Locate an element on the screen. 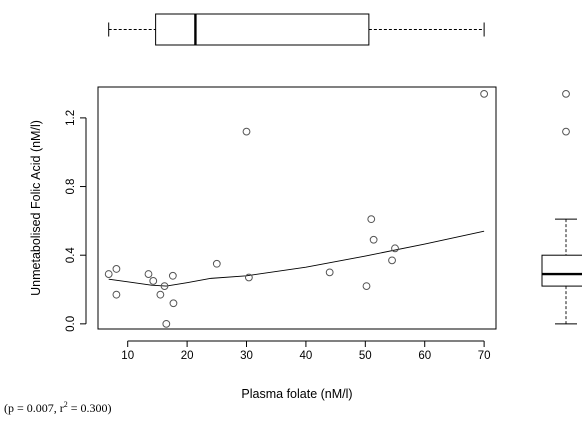  x-tick-label: 60 is located at coordinates (424, 356).